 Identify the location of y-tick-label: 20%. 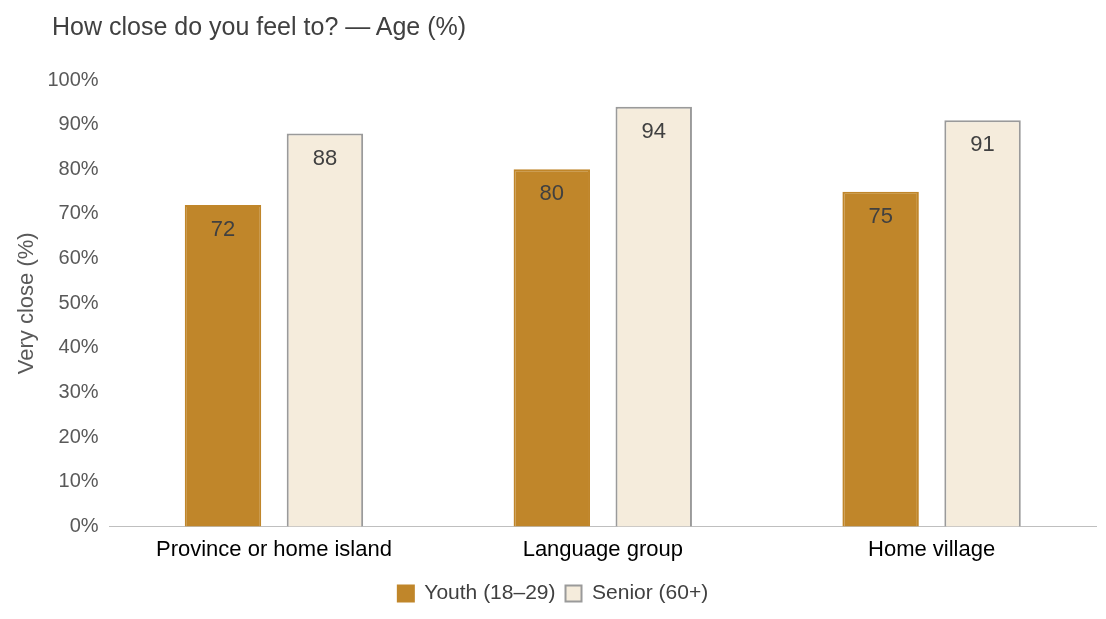
(78, 435).